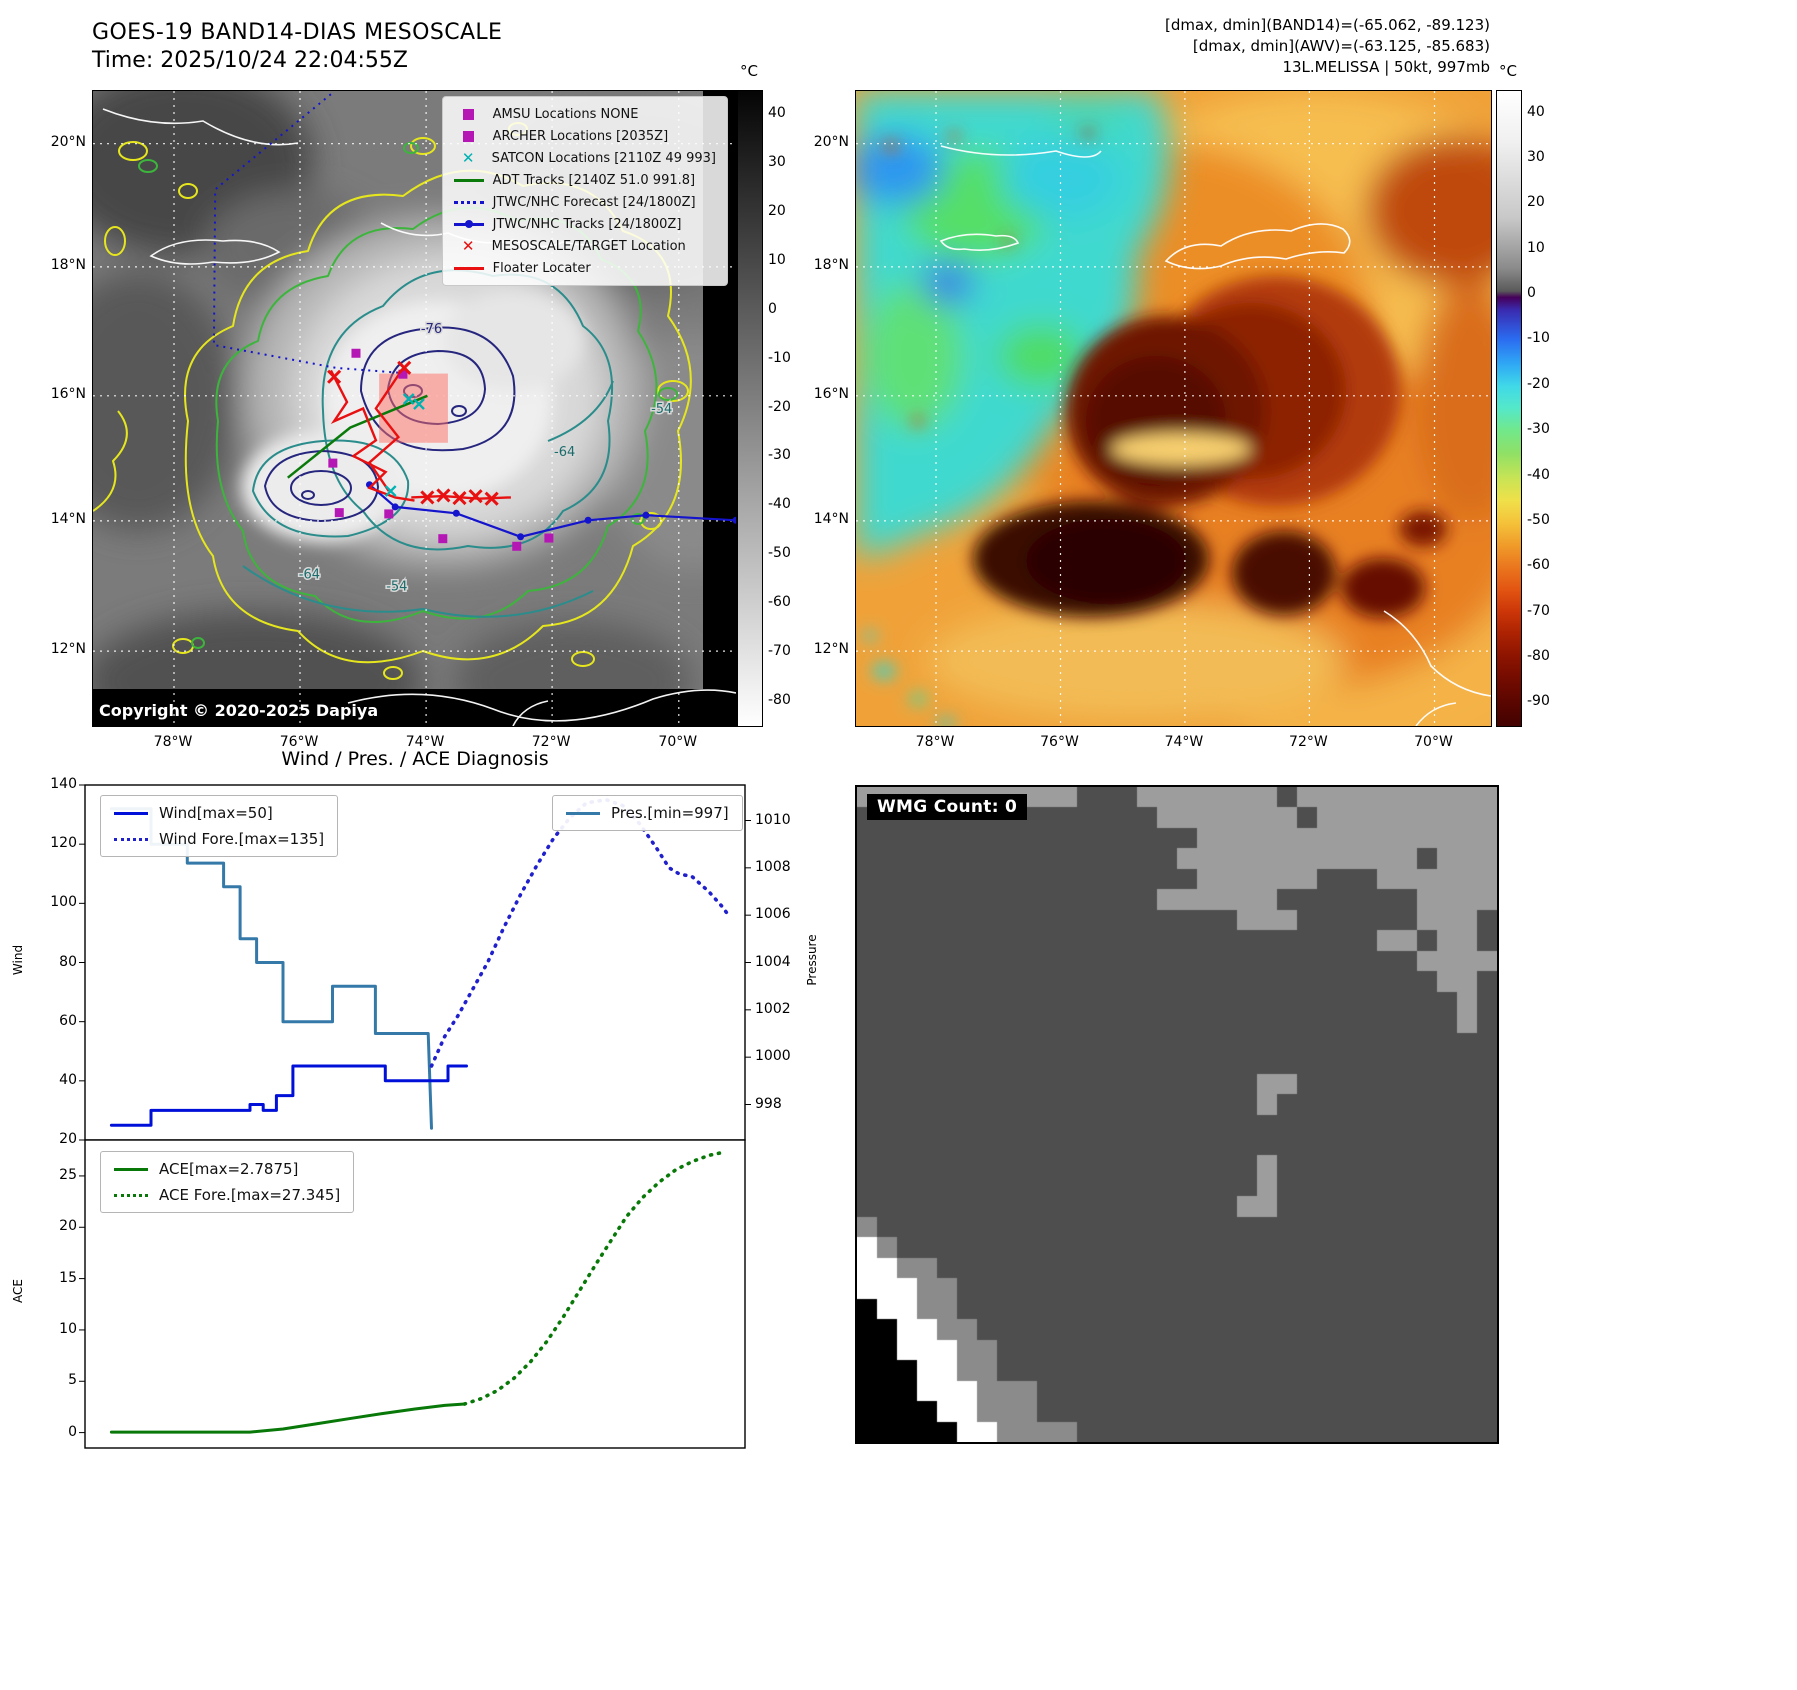 The width and height of the screenshot is (1797, 1690). Describe the element at coordinates (250, 60) in the screenshot. I see `band14-time: Time: 2025/10/24 22:04:55Z` at that location.